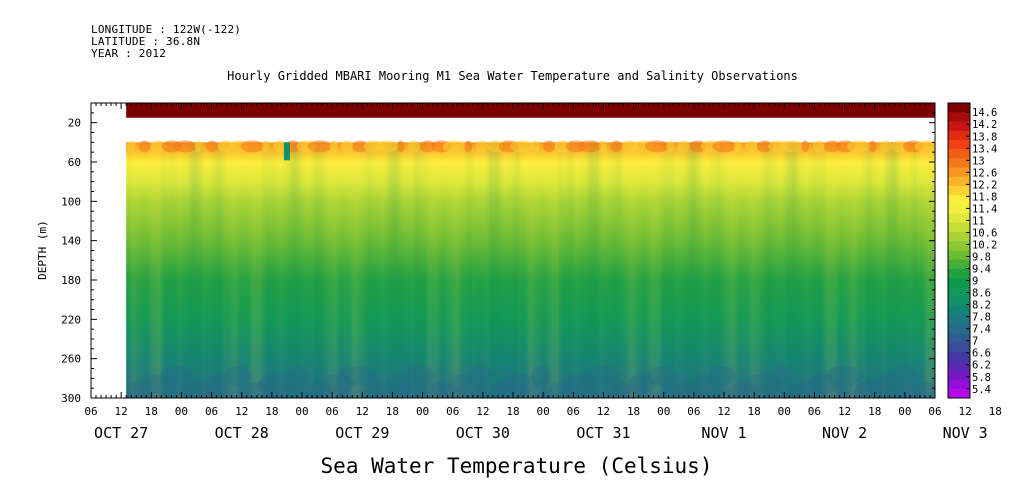 The image size is (1009, 504). What do you see at coordinates (981, 270) in the screenshot?
I see `colorbar-label: 9.4` at bounding box center [981, 270].